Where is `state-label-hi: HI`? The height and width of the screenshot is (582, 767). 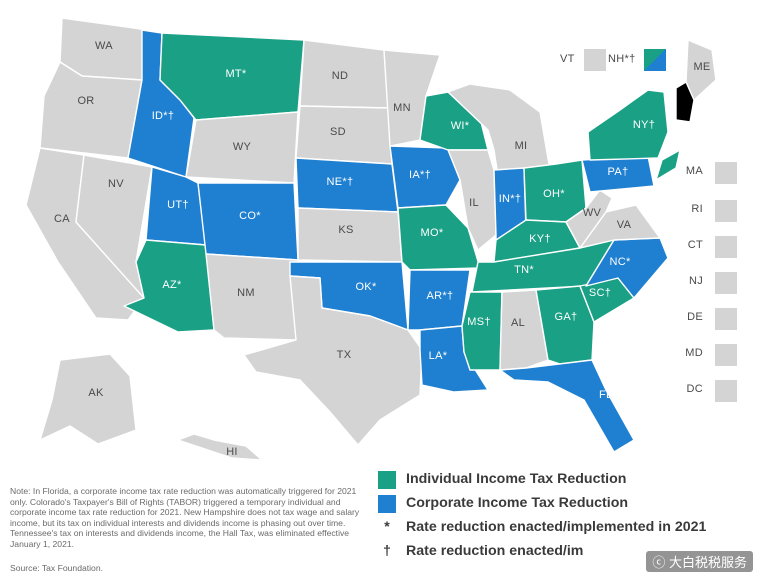 state-label-hi: HI is located at coordinates (232, 452).